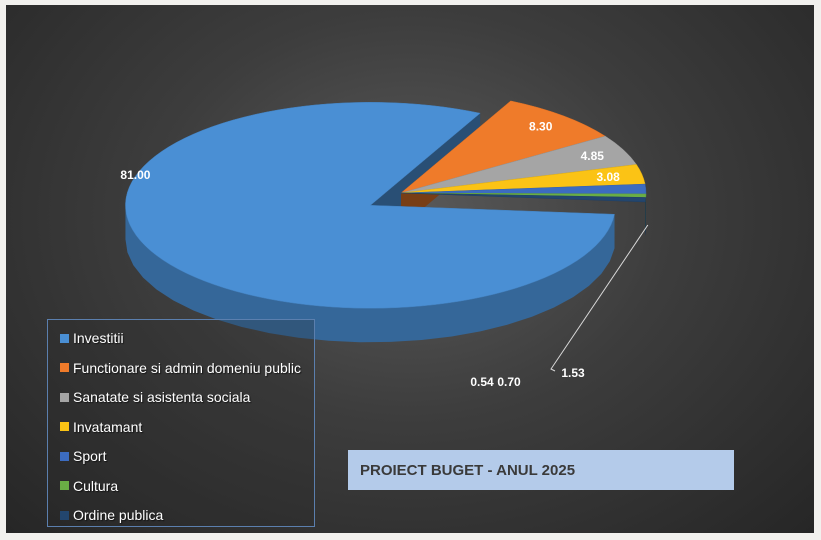 The width and height of the screenshot is (821, 540). What do you see at coordinates (162, 397) in the screenshot?
I see `legend-label-sanatate-si-asistenta-sociala: Sanatate si asistenta sociala` at bounding box center [162, 397].